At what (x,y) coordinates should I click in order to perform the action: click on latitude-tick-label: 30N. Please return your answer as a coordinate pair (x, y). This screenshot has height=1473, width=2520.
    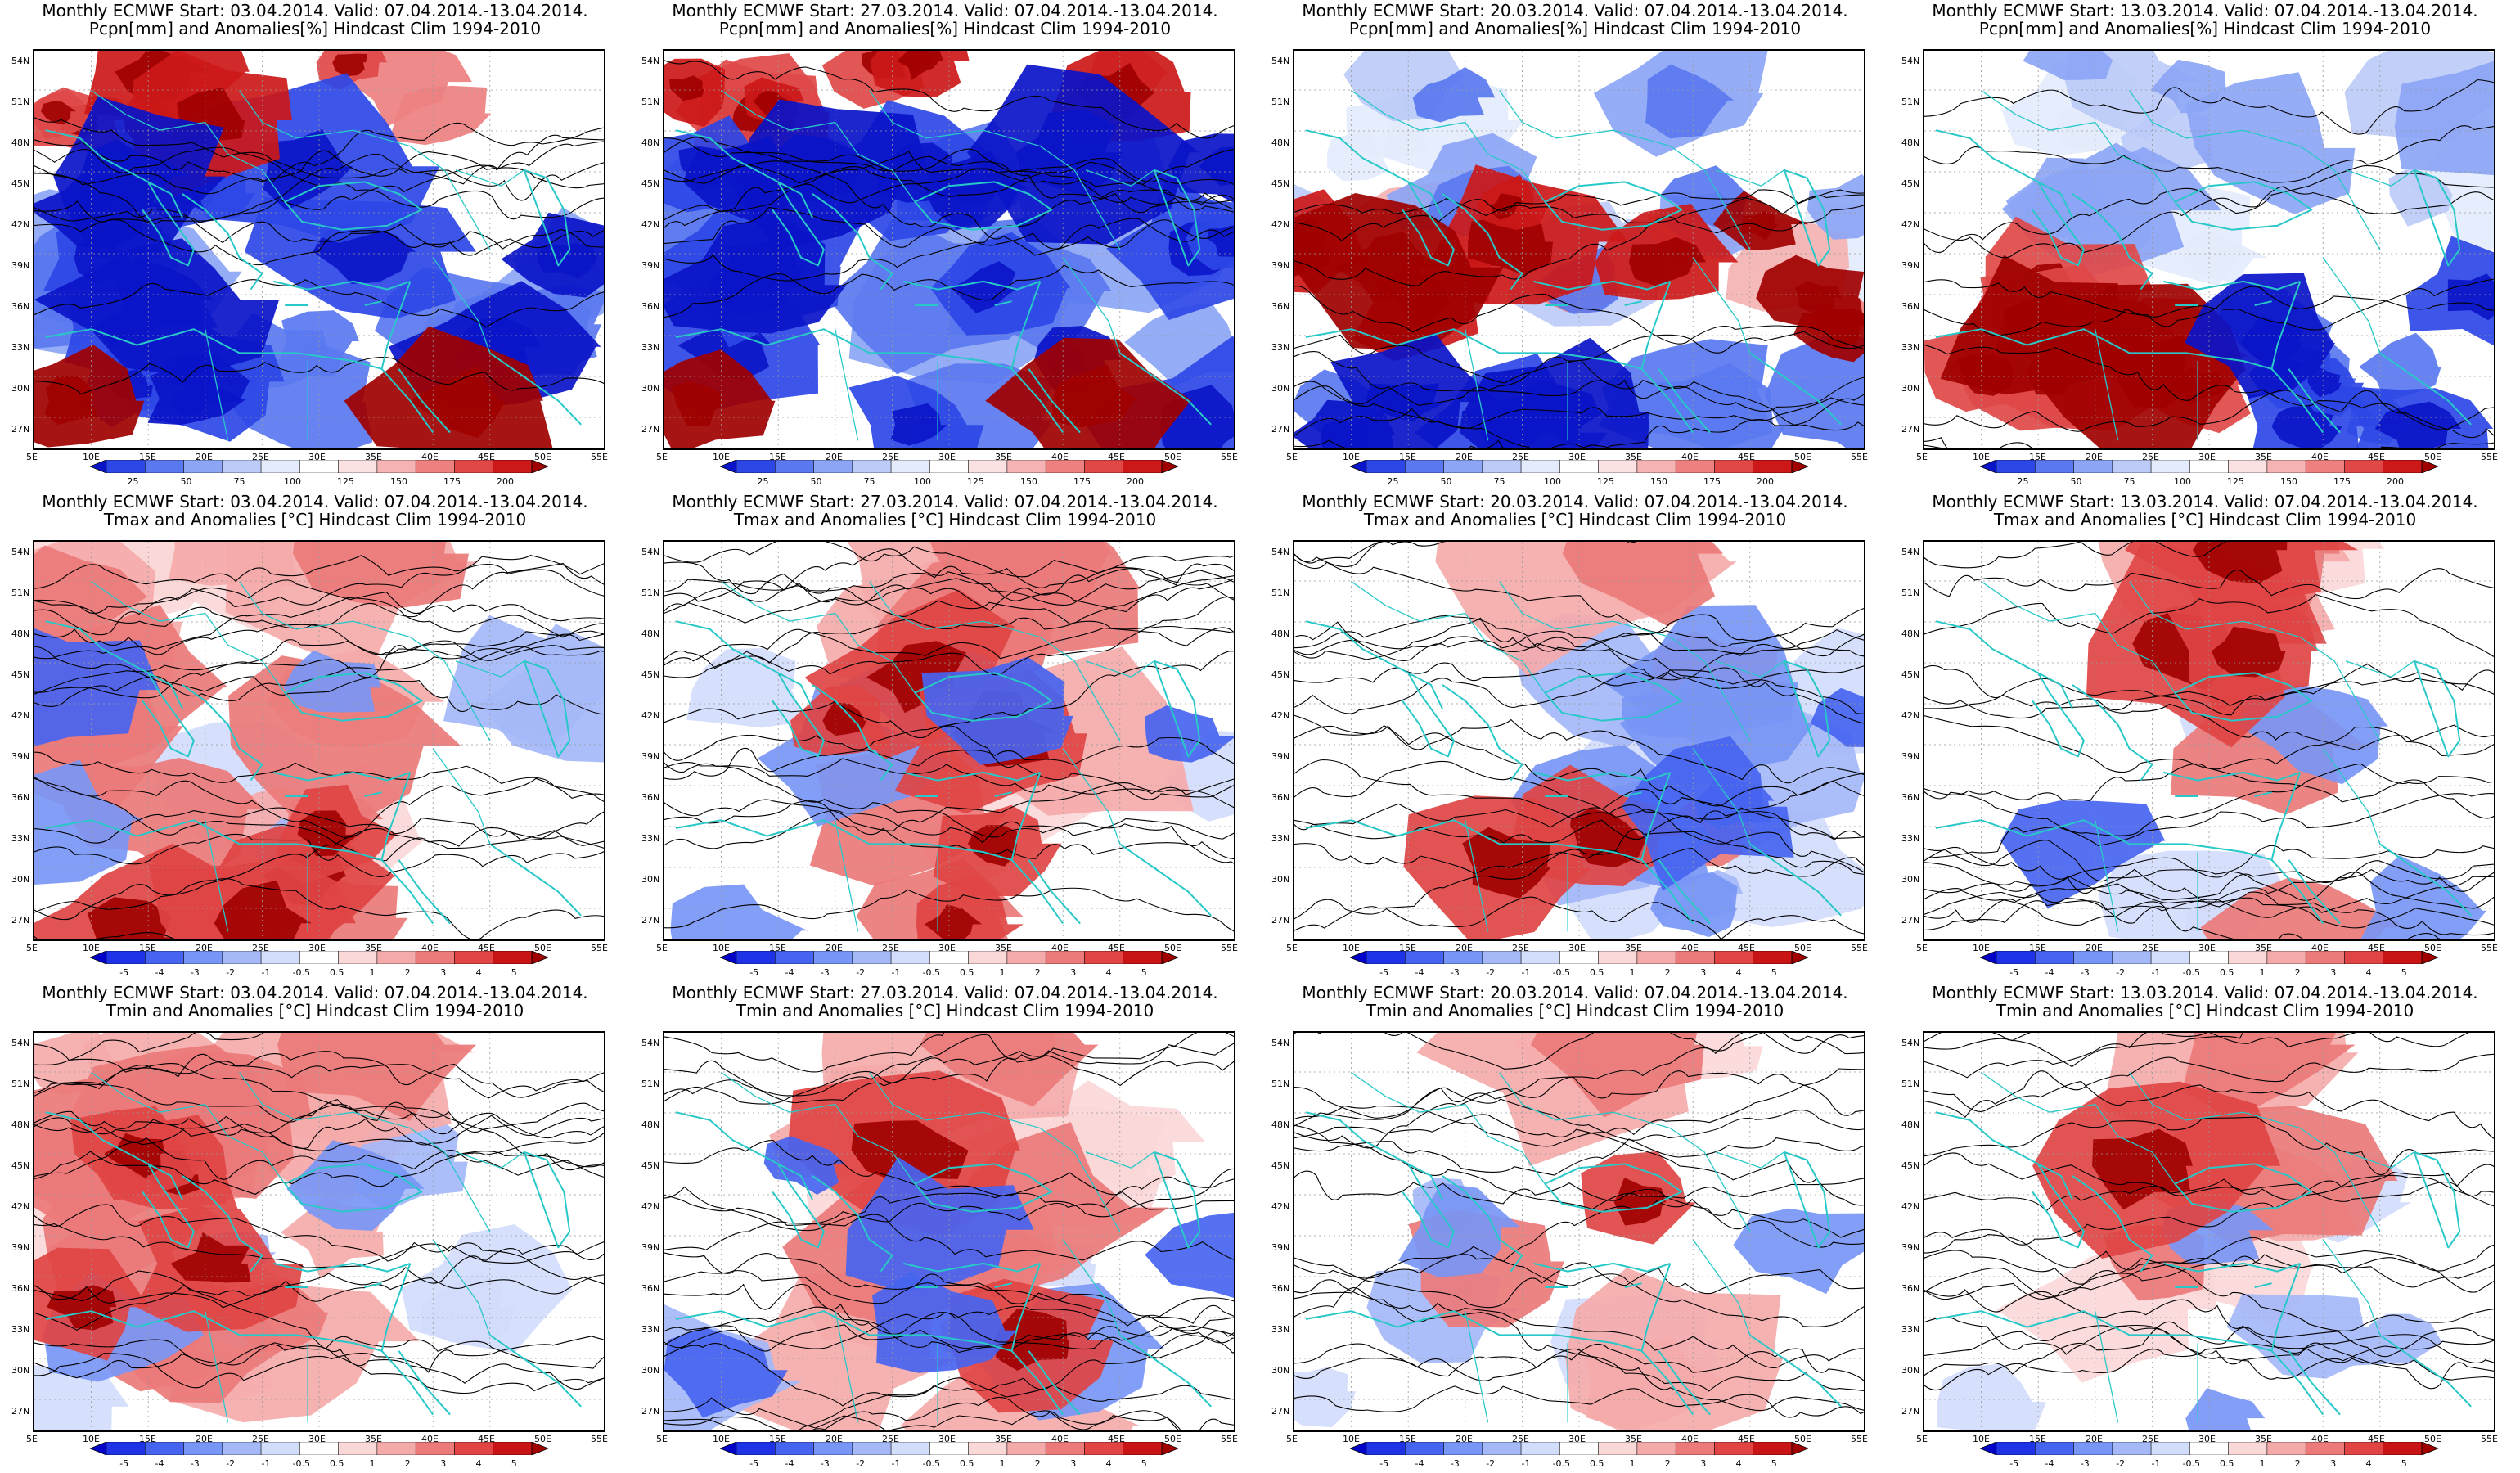
    Looking at the image, I should click on (1911, 389).